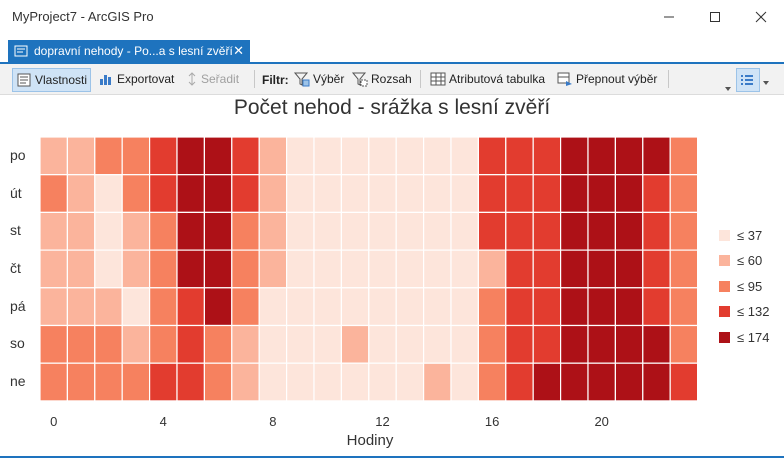 This screenshot has height=458, width=784. Describe the element at coordinates (382, 79) in the screenshot. I see `filter-extent-button: Rozsah` at that location.